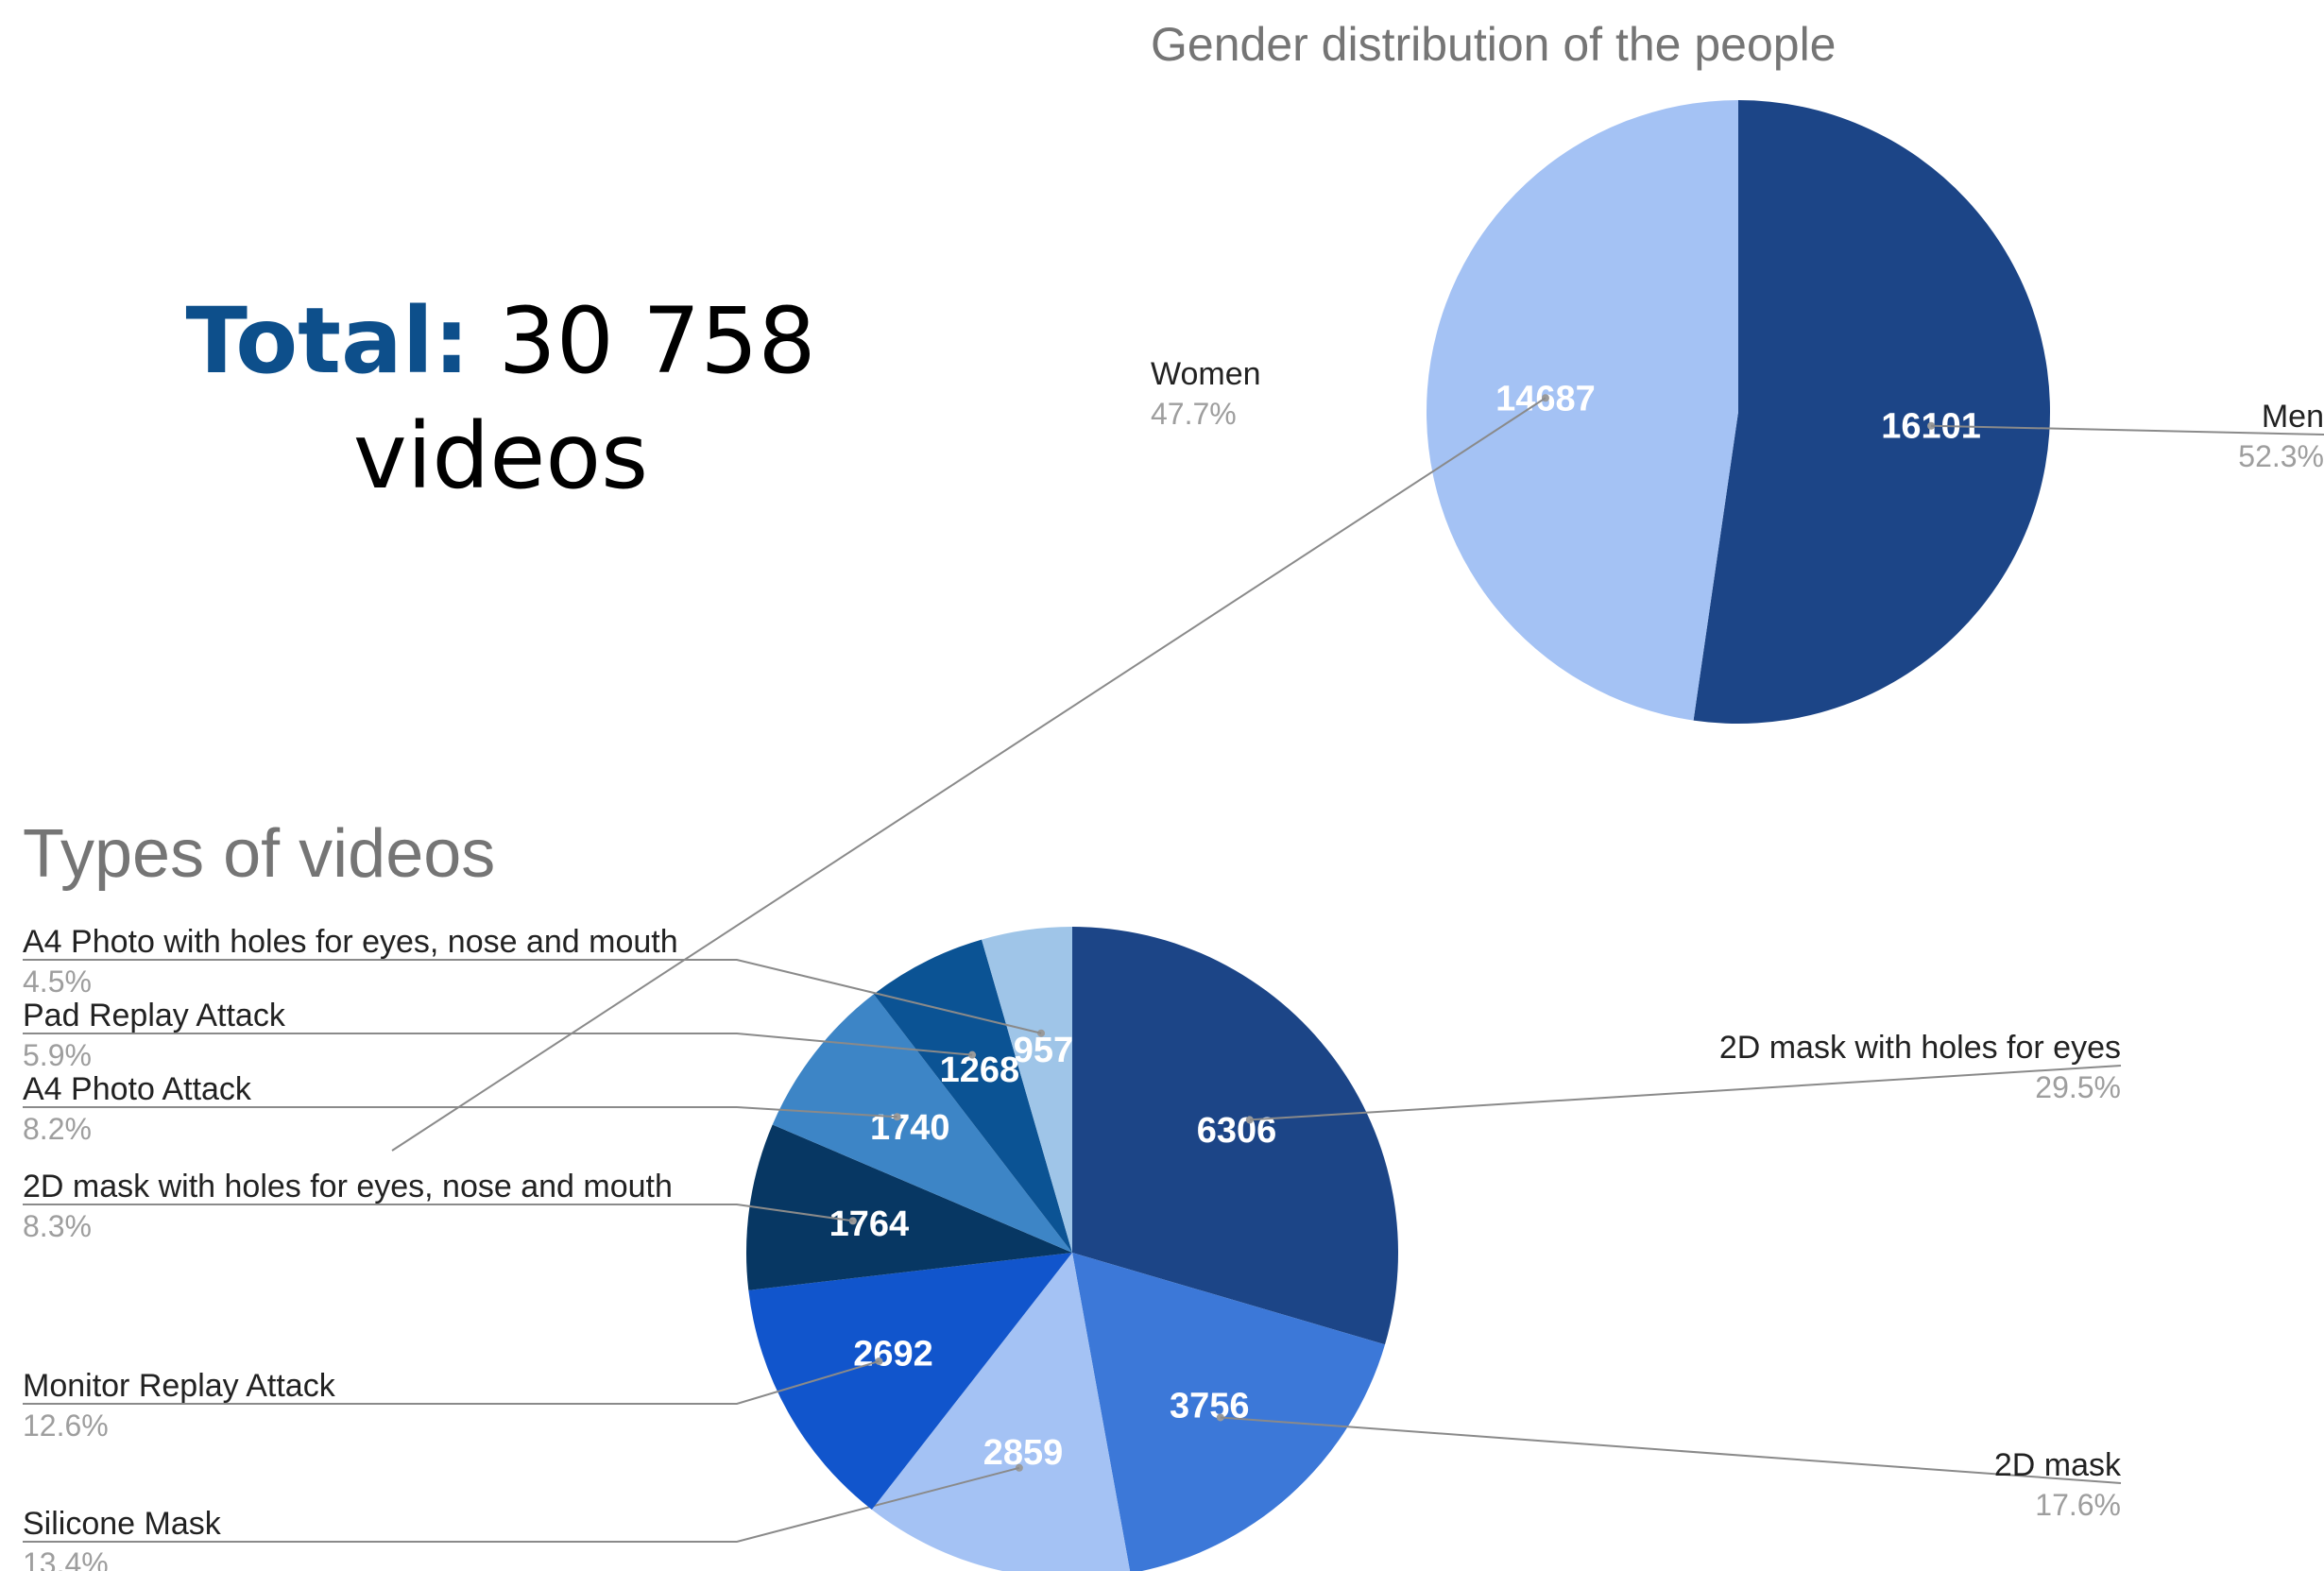 Image resolution: width=2324 pixels, height=1571 pixels. Describe the element at coordinates (500, 398) in the screenshot. I see `total-summary: Total: 30 758 videos` at that location.